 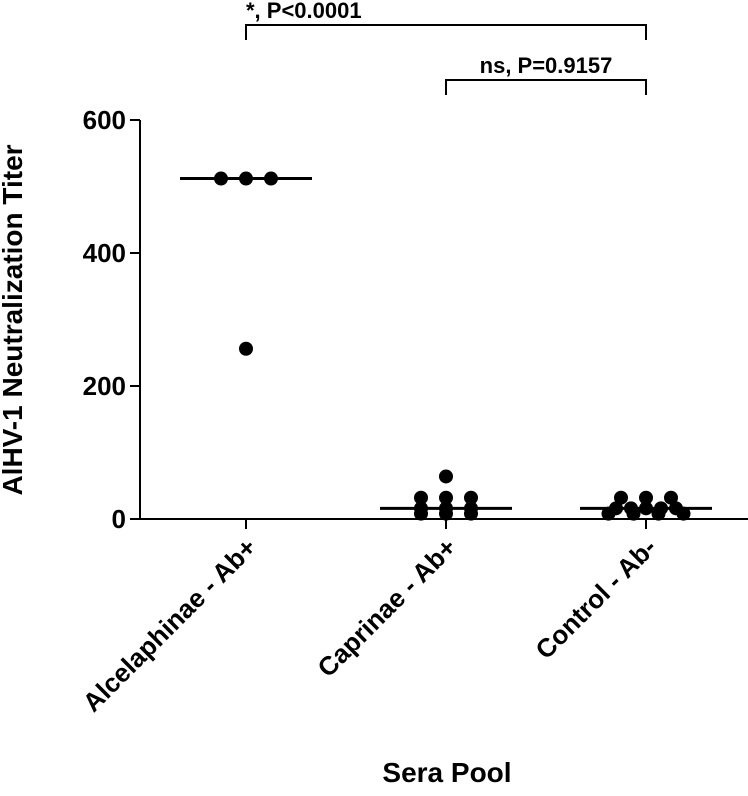 I want to click on x-tick-label: Alcelaphinae - Ab+, so click(x=170, y=625).